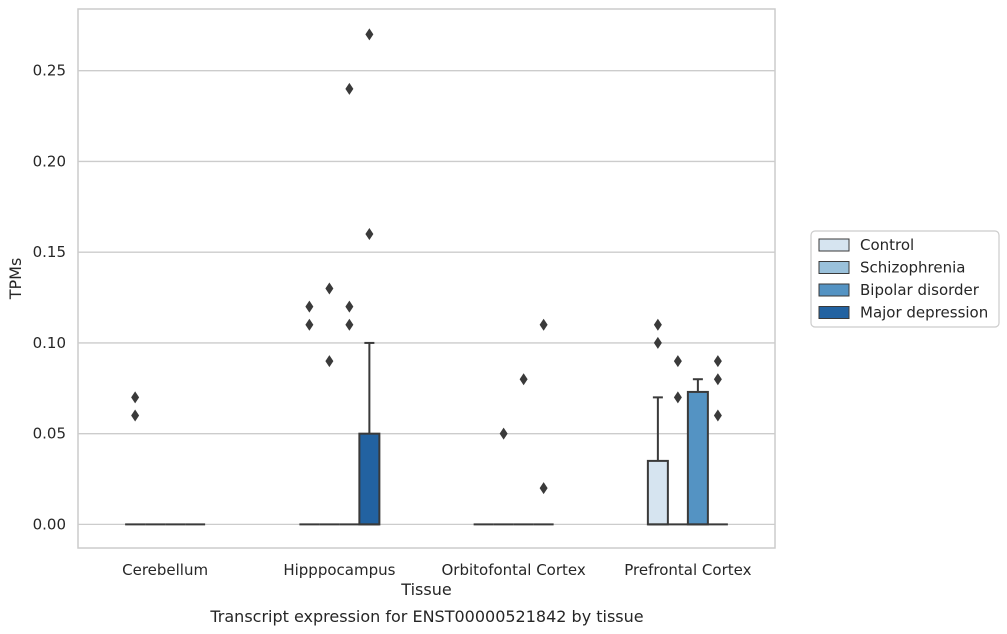  What do you see at coordinates (15, 279) in the screenshot?
I see `y-axis-label: TPMs` at bounding box center [15, 279].